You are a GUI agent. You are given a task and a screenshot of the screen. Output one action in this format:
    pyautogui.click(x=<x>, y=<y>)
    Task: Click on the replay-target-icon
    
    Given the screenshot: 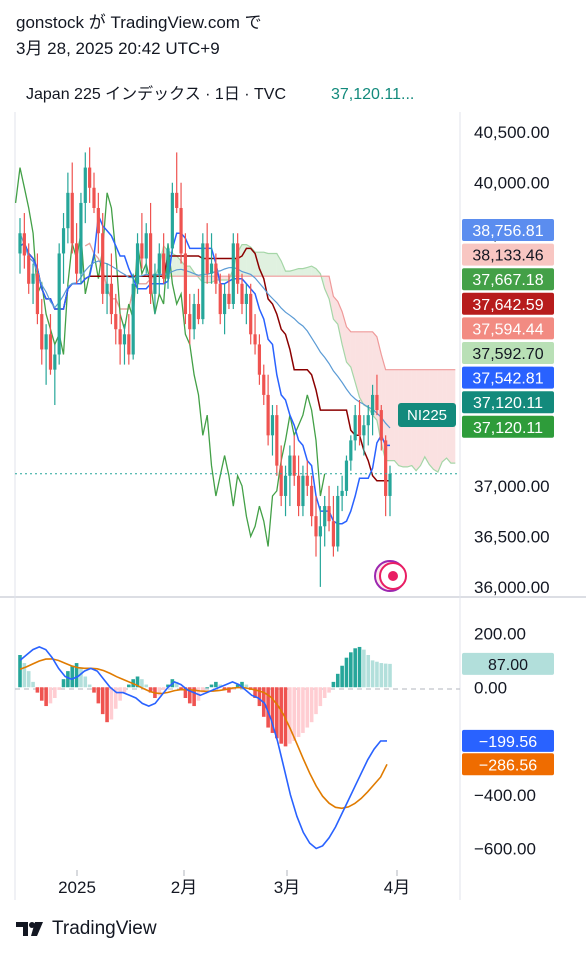 What is the action you would take?
    pyautogui.click(x=390, y=576)
    